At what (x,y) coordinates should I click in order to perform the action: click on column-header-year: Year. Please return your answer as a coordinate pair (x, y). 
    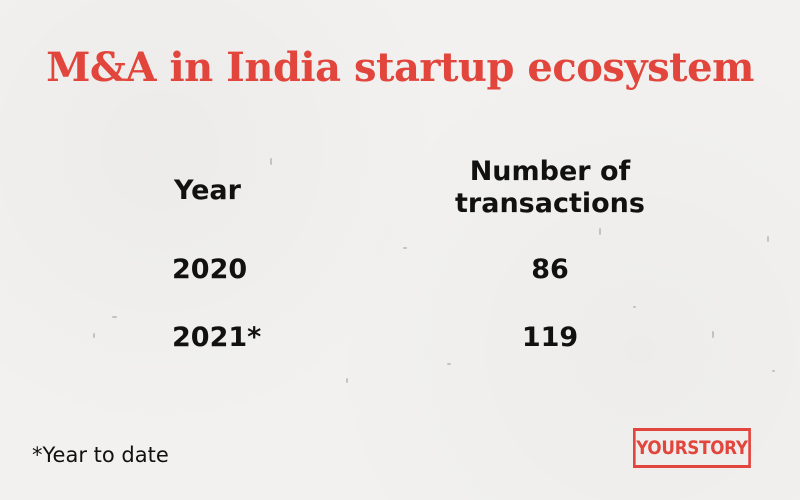
    Looking at the image, I should click on (207, 190).